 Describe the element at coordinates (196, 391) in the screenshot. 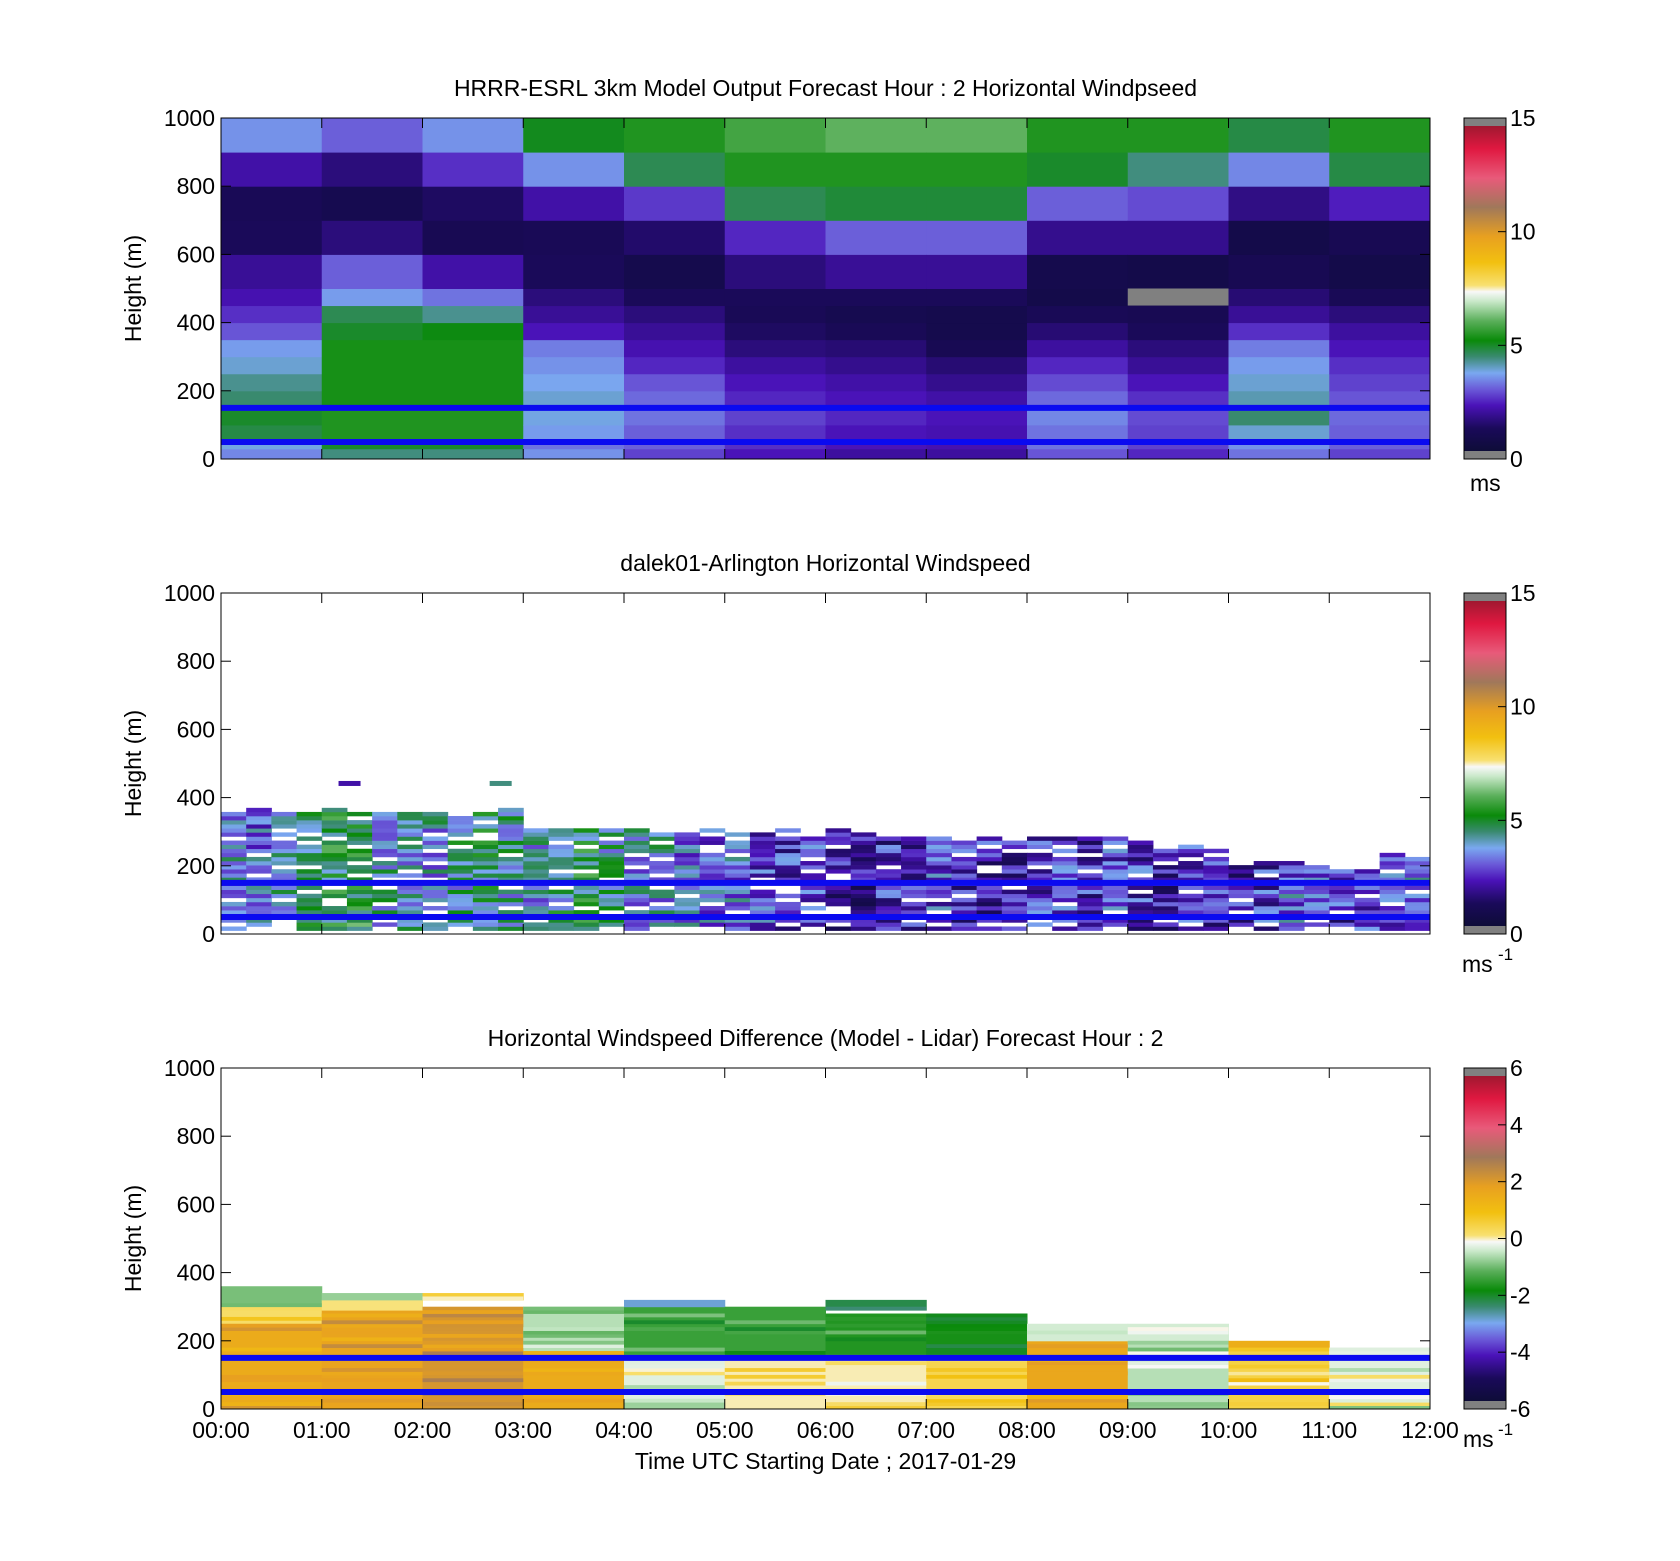

I see `y-tick-label: 200` at that location.